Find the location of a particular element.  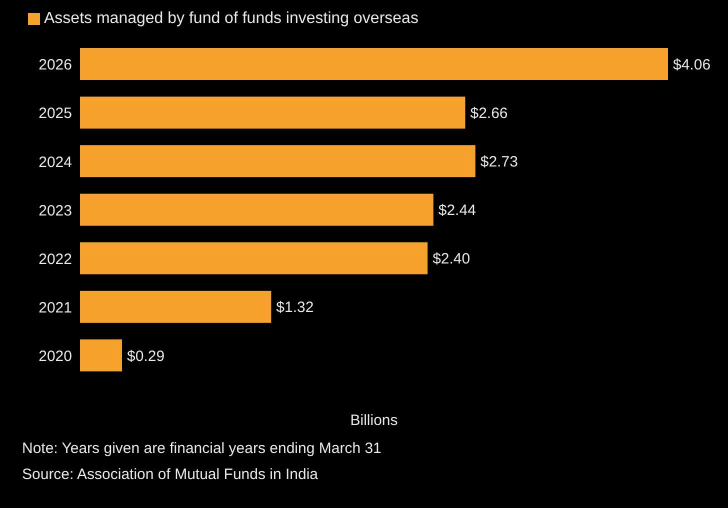

data-label: $2.40 is located at coordinates (451, 259).